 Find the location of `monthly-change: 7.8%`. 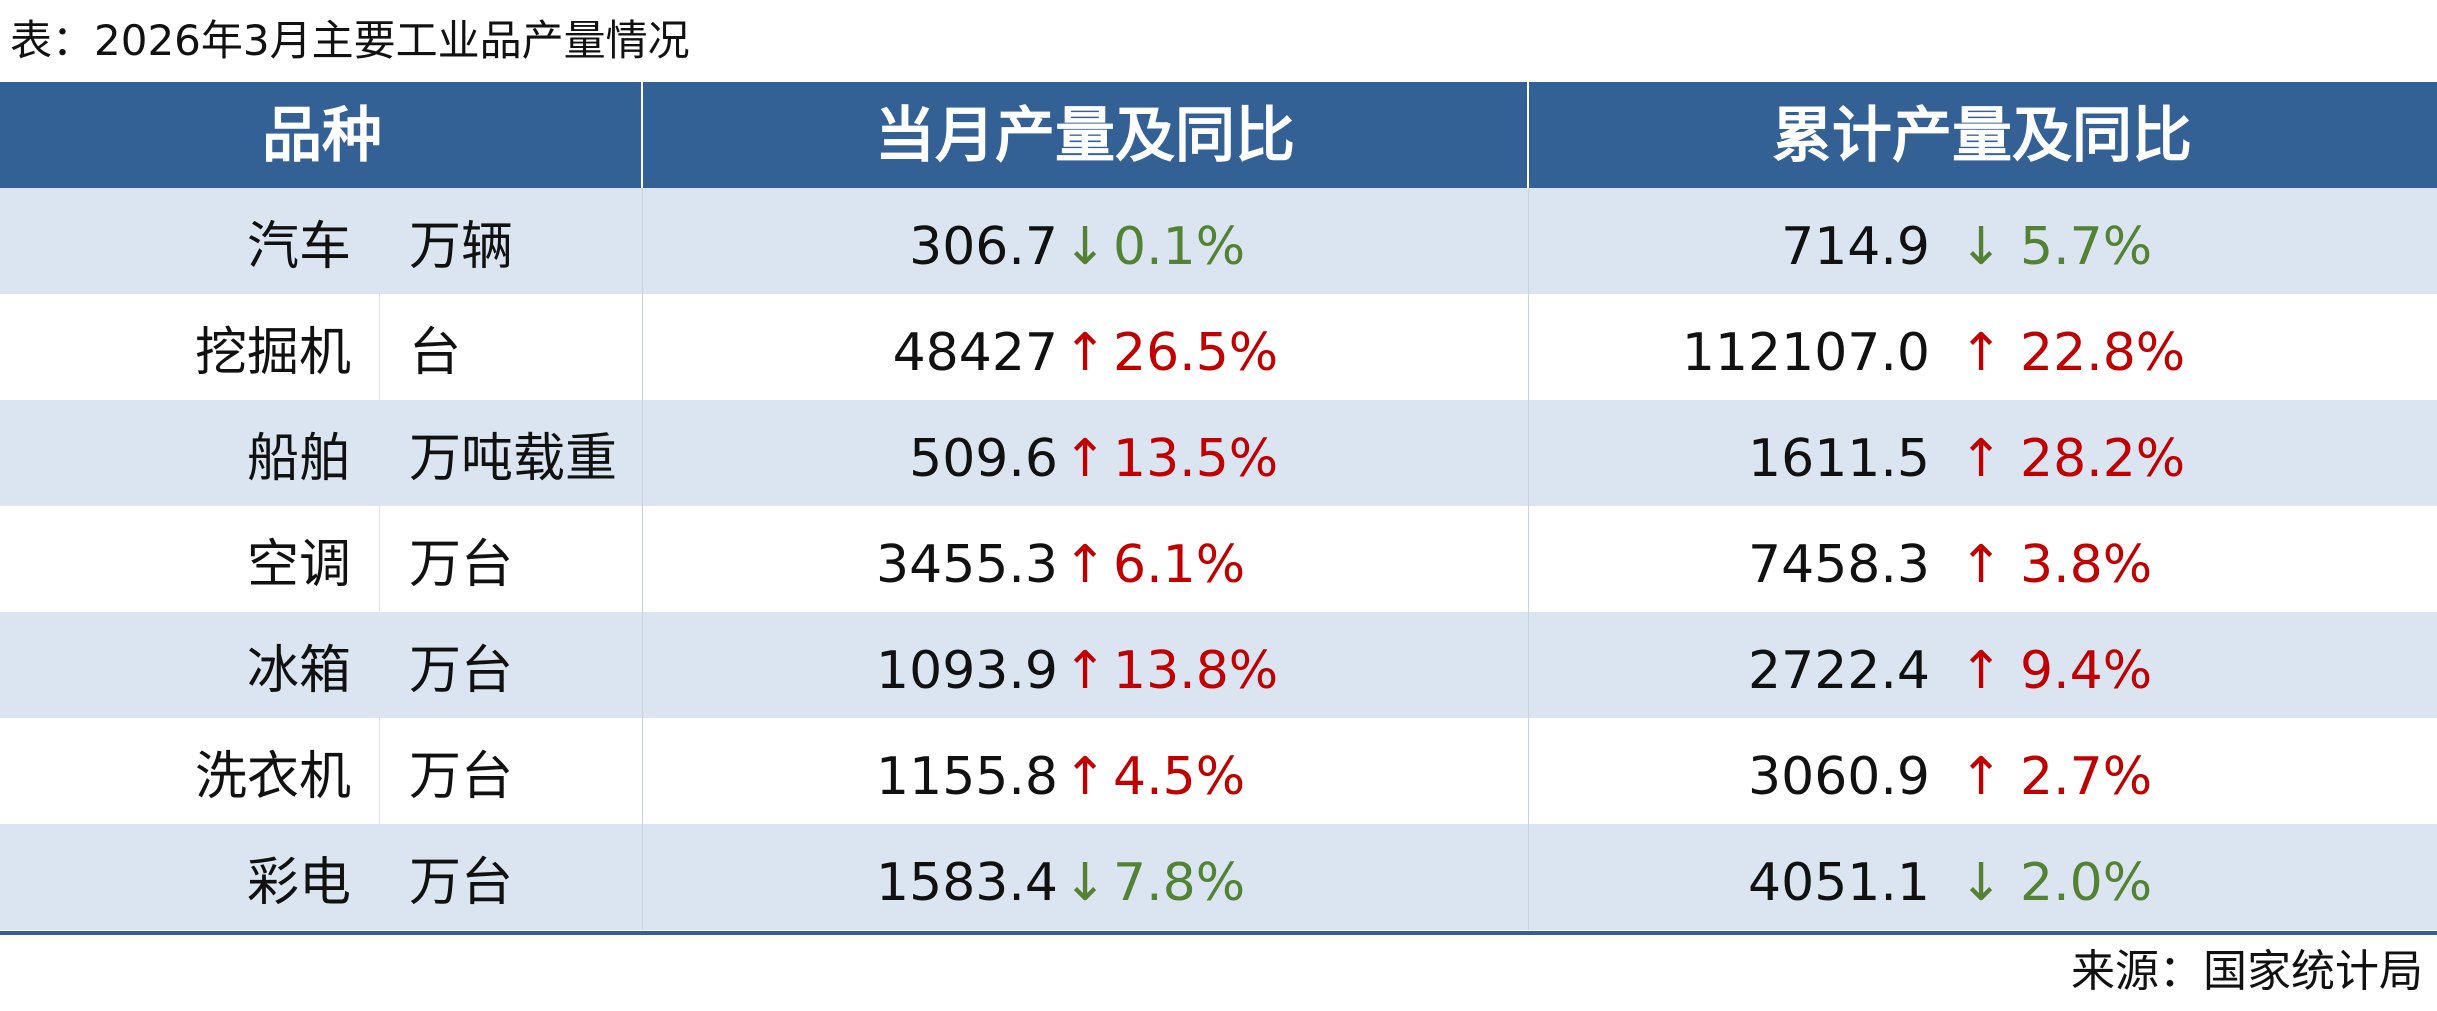

monthly-change: 7.8% is located at coordinates (1179, 883).